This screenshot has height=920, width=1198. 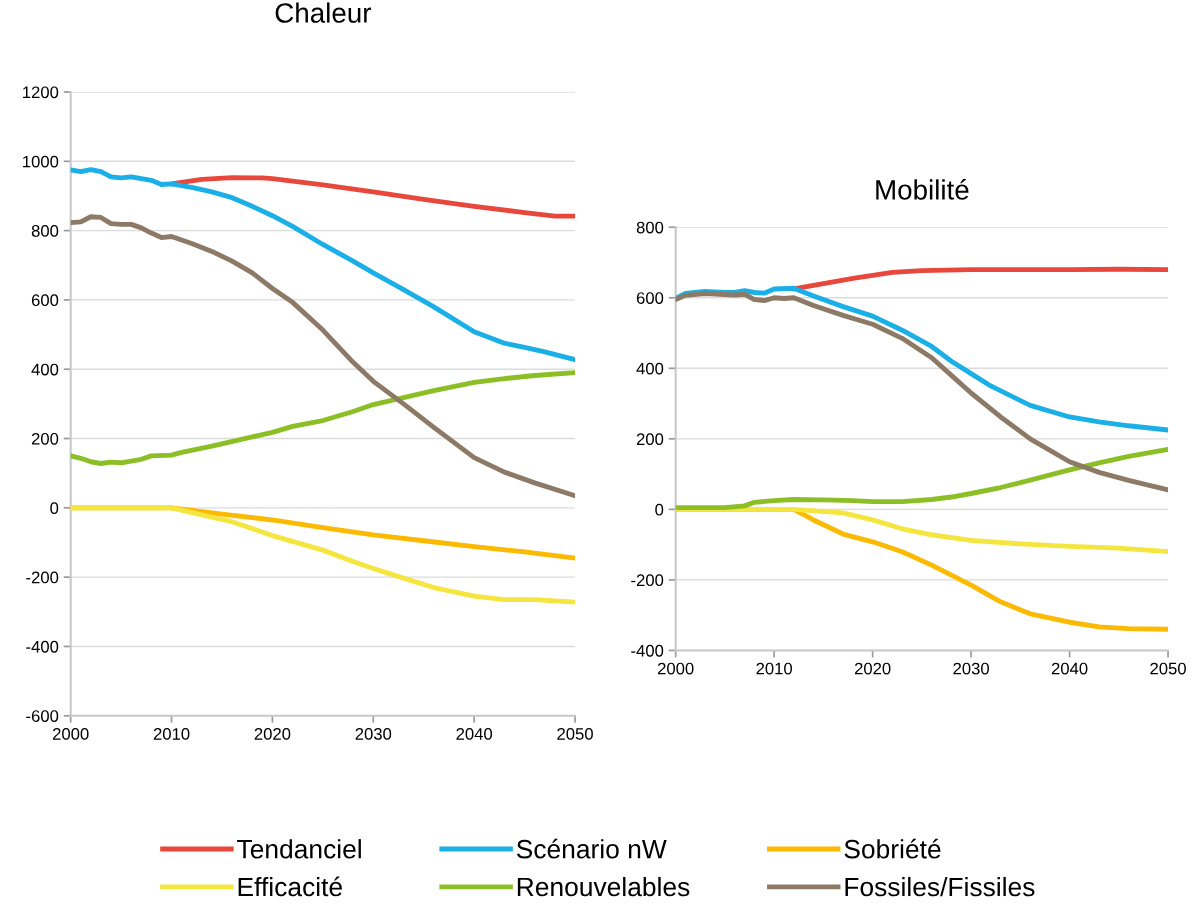 I want to click on legend-label: Efficacité, so click(x=290, y=886).